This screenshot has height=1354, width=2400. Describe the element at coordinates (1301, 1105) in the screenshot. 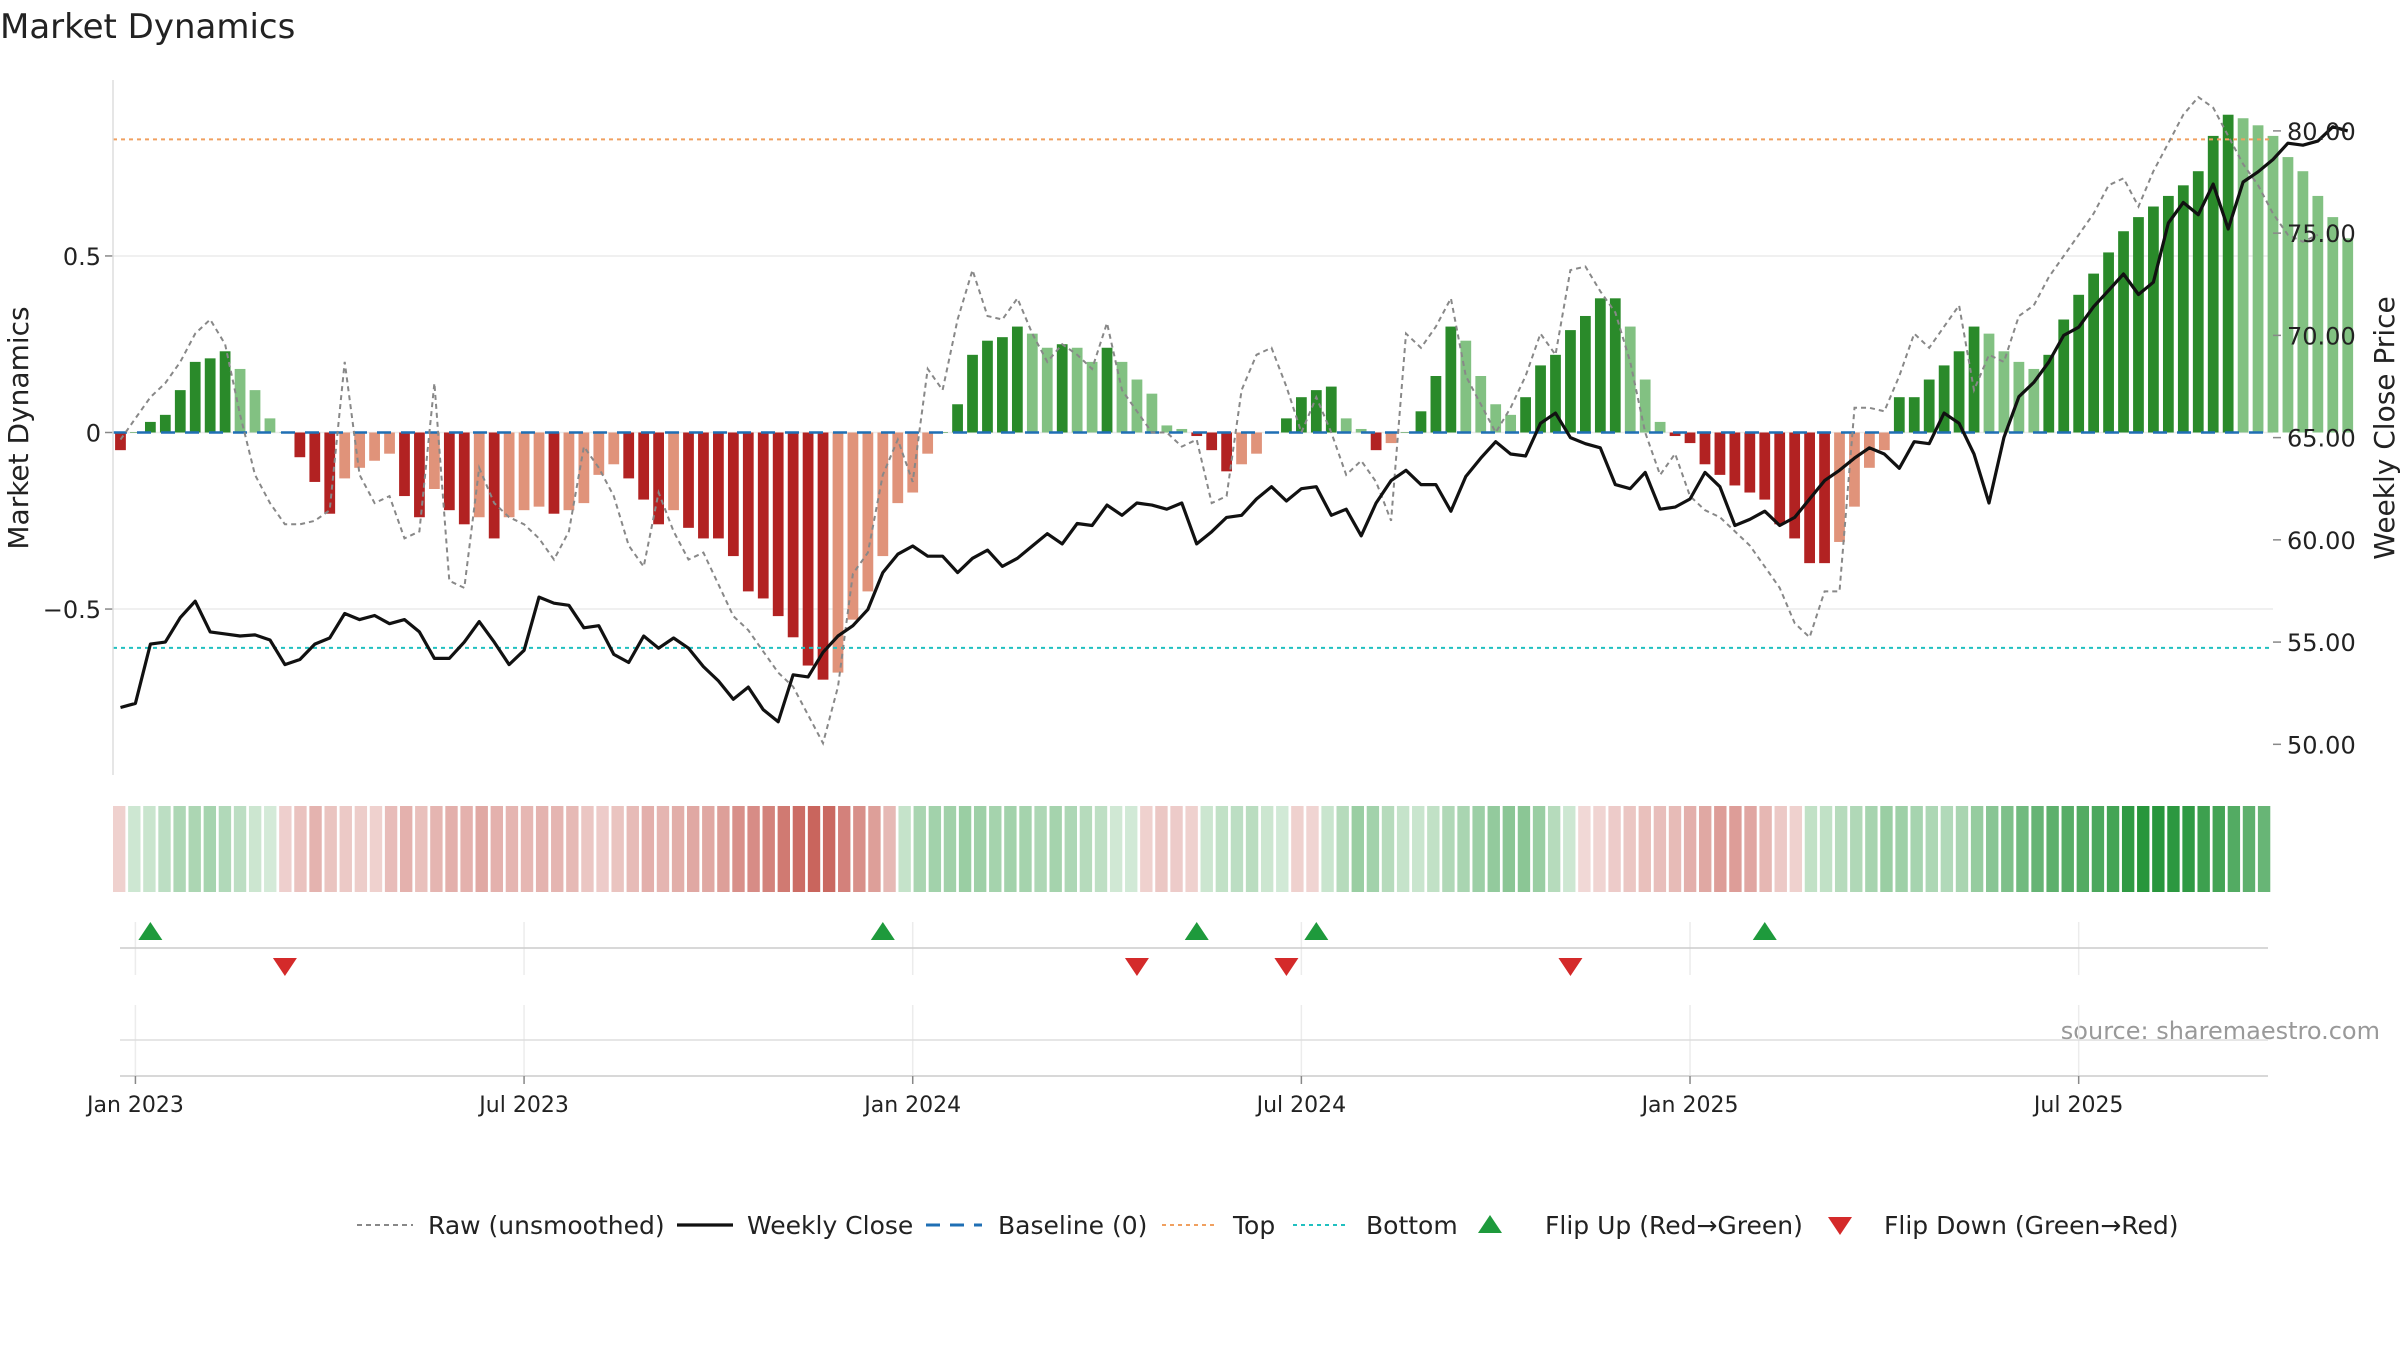

I see `x-tick-label-3: Jul 2024` at that location.